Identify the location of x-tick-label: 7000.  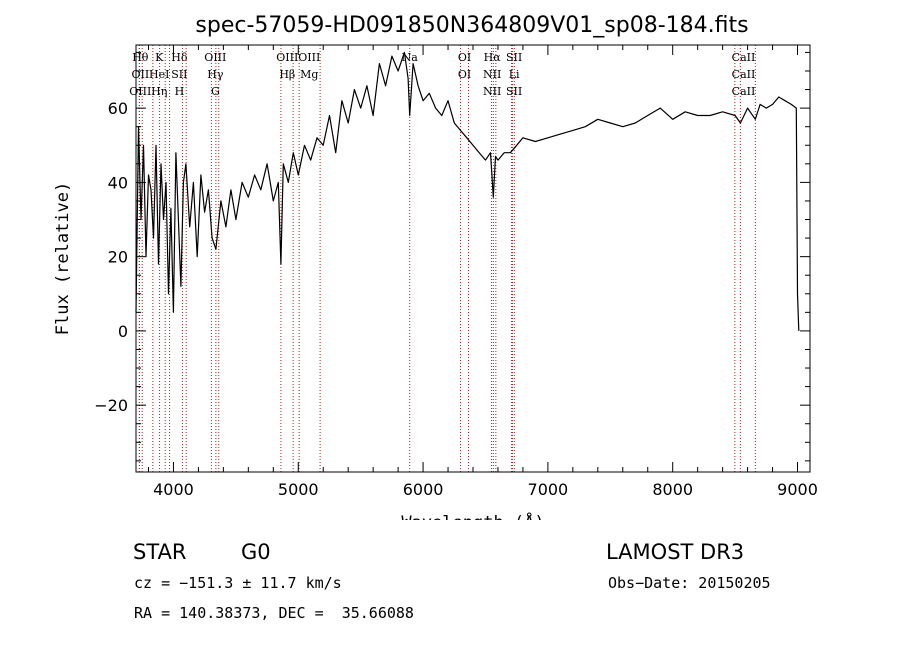
(548, 489).